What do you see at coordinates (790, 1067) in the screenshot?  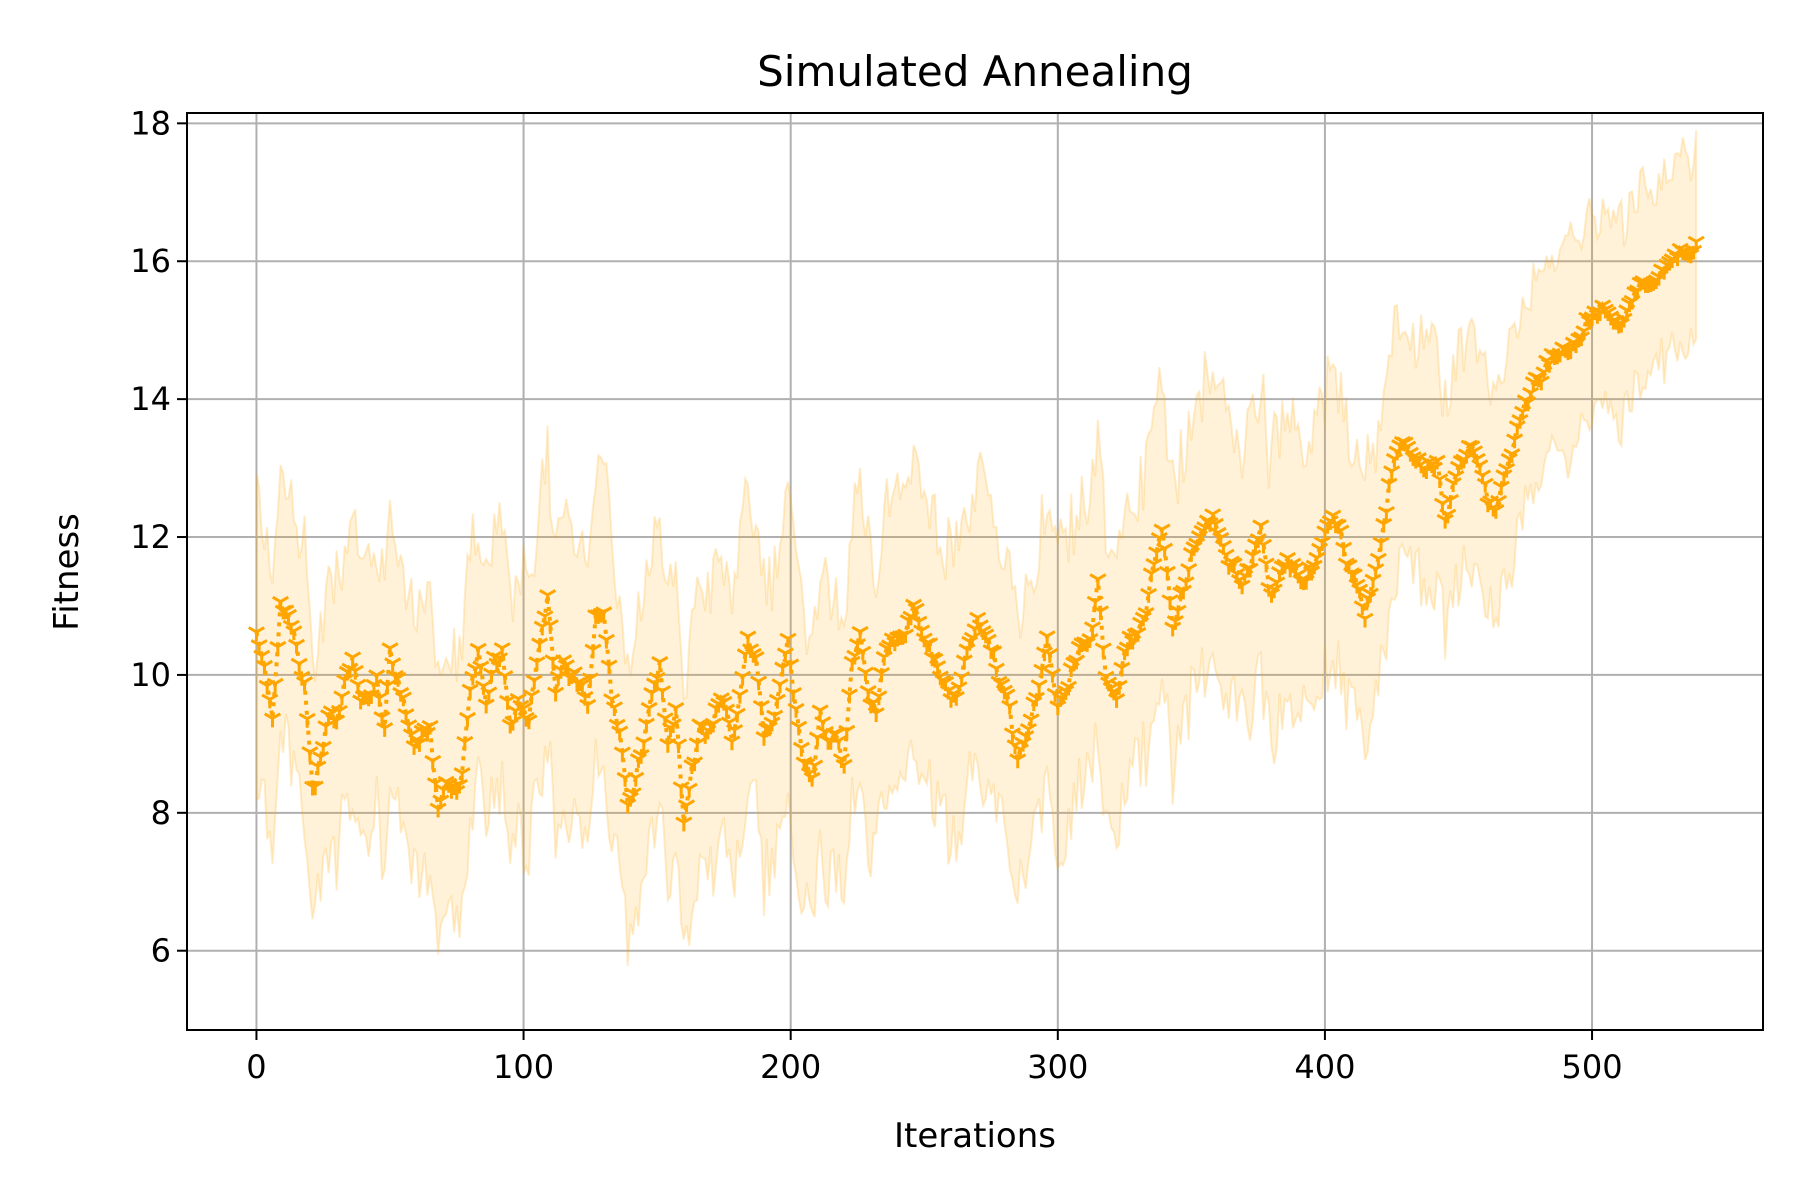 I see `x-tick-label: 200` at bounding box center [790, 1067].